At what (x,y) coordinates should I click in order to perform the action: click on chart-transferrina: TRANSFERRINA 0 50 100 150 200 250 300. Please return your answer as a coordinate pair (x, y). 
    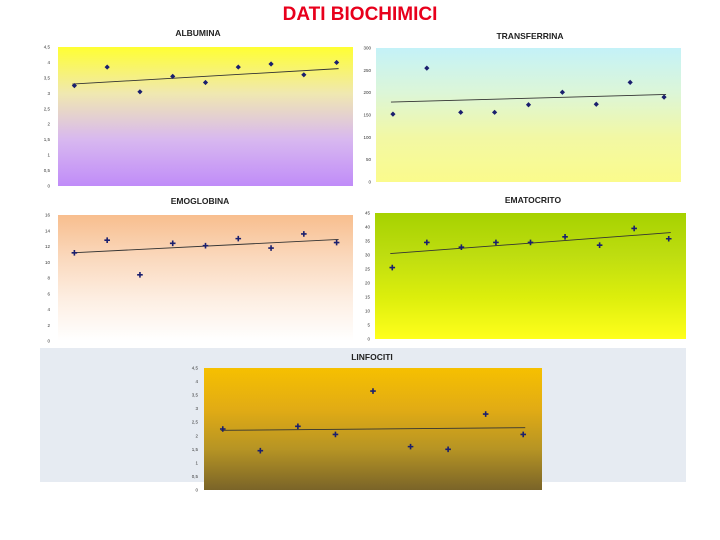
    Looking at the image, I should click on (522, 108).